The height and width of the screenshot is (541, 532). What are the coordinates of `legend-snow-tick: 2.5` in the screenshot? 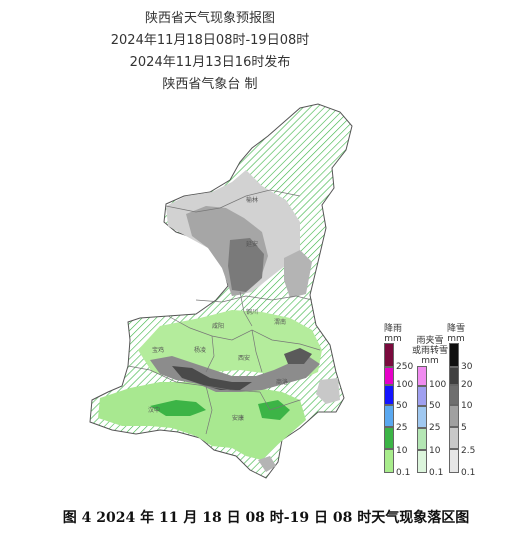 It's located at (468, 451).